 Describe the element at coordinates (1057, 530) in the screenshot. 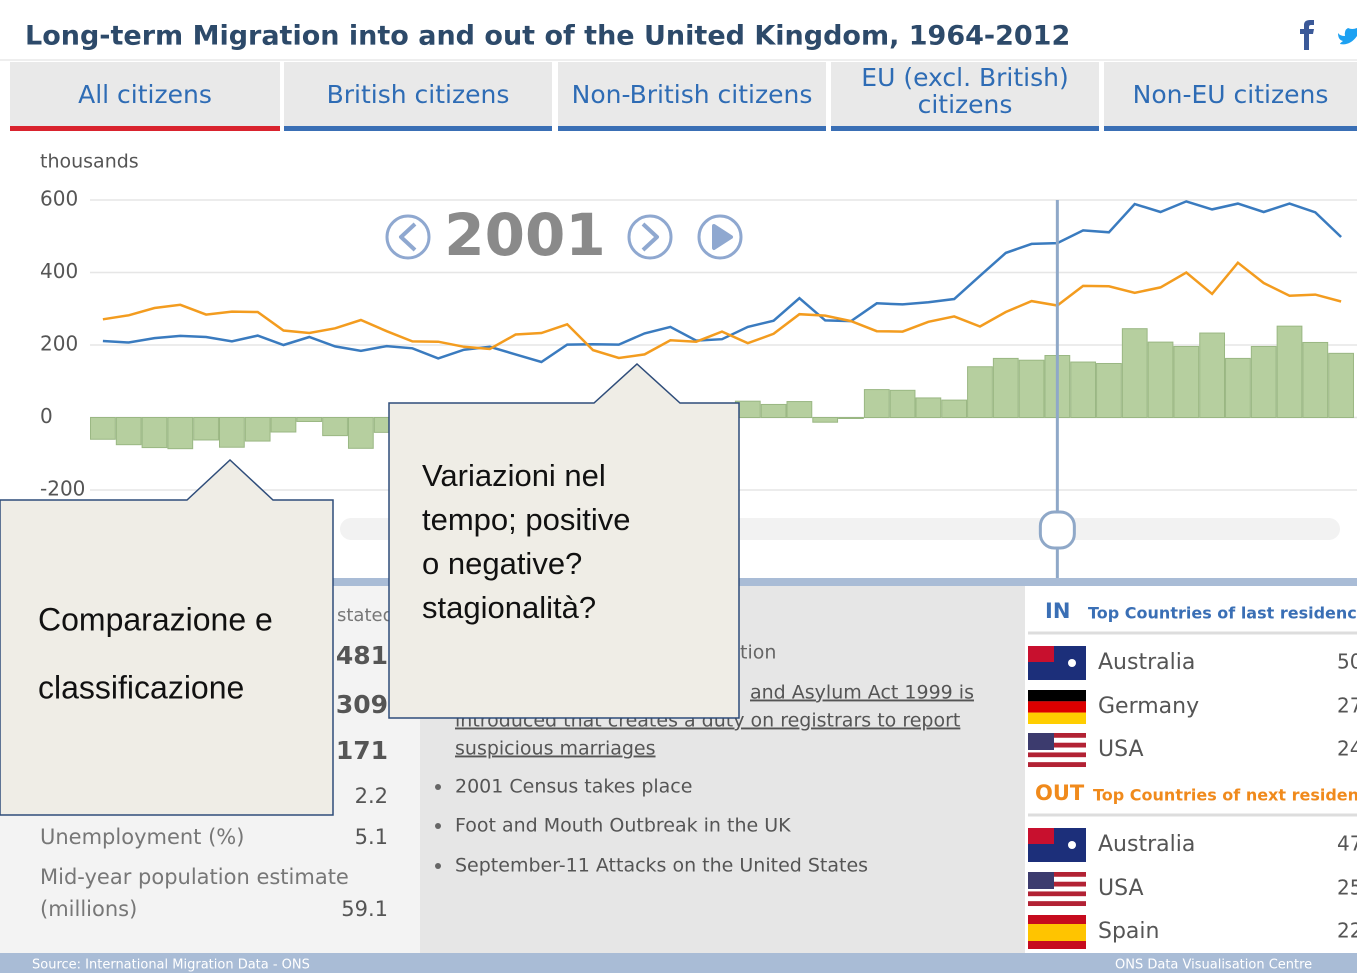

I see `slider-handle` at that location.